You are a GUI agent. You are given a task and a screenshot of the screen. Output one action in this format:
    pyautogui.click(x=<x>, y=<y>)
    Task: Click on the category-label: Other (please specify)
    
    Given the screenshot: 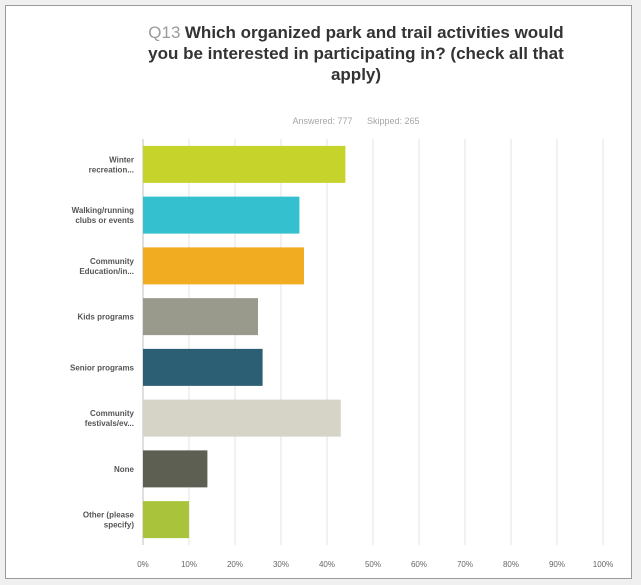 What is the action you would take?
    pyautogui.click(x=109, y=520)
    